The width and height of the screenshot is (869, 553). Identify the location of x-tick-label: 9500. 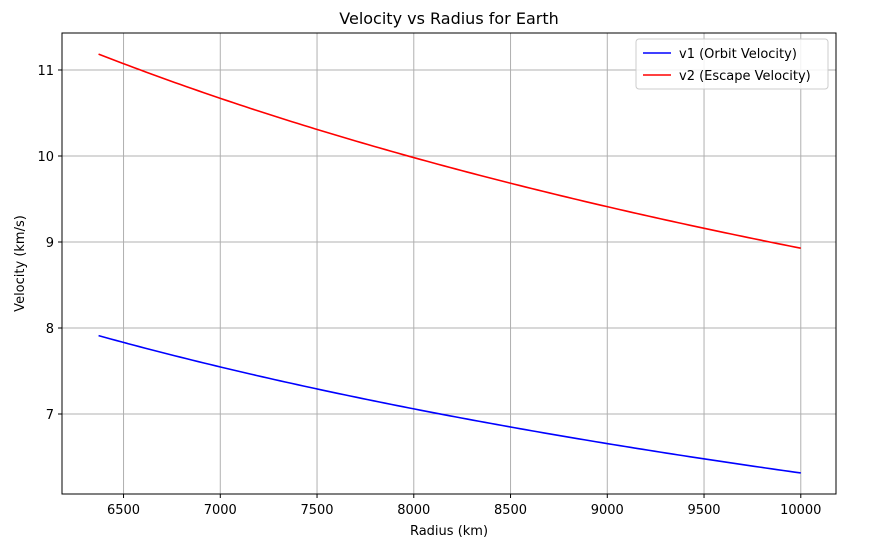
(703, 510).